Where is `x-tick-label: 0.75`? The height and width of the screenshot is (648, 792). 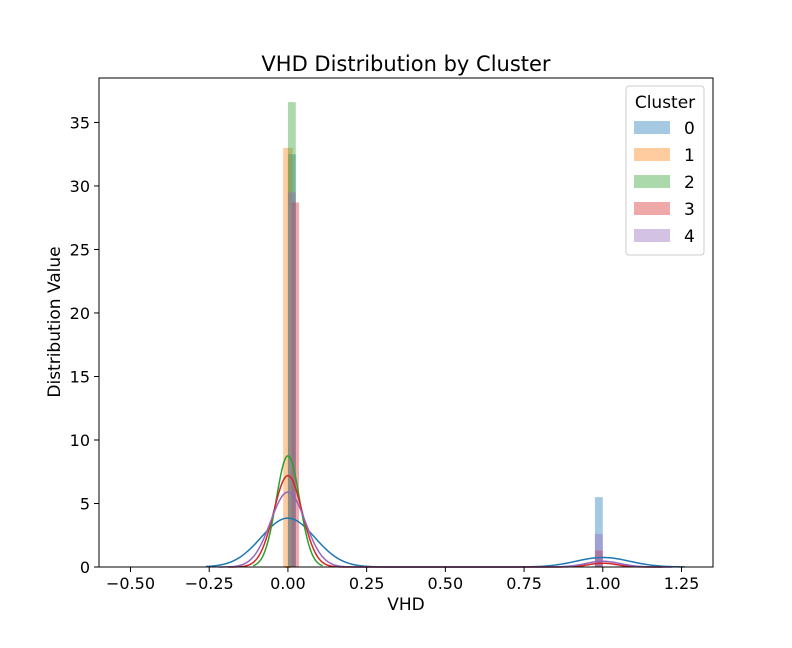
x-tick-label: 0.75 is located at coordinates (524, 583).